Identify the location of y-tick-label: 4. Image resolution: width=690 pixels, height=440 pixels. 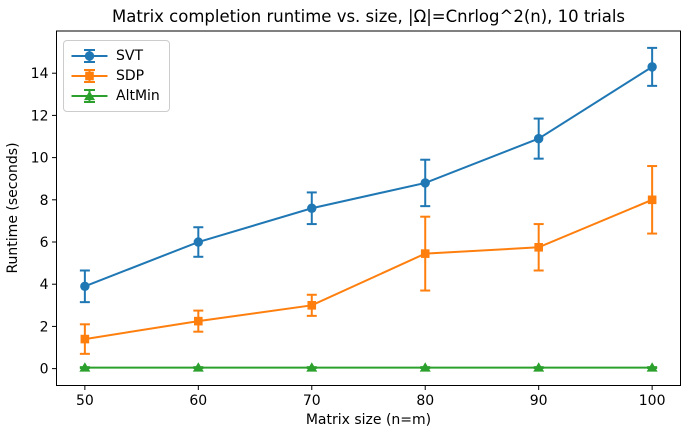
(44, 285).